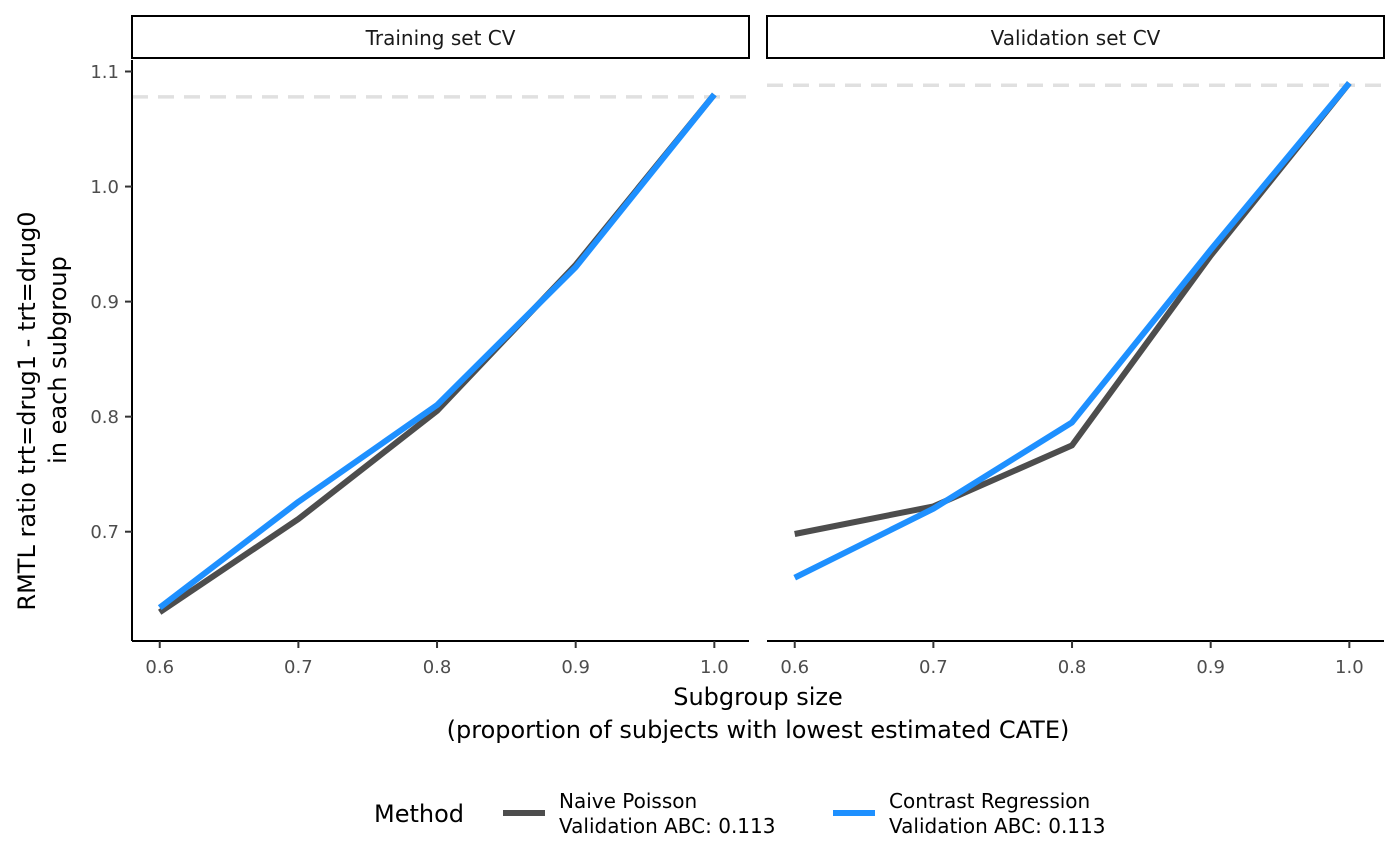 This screenshot has width=1400, height=865. Describe the element at coordinates (989, 801) in the screenshot. I see `legend-label-contrast-regression-line1: Contrast Regression` at that location.